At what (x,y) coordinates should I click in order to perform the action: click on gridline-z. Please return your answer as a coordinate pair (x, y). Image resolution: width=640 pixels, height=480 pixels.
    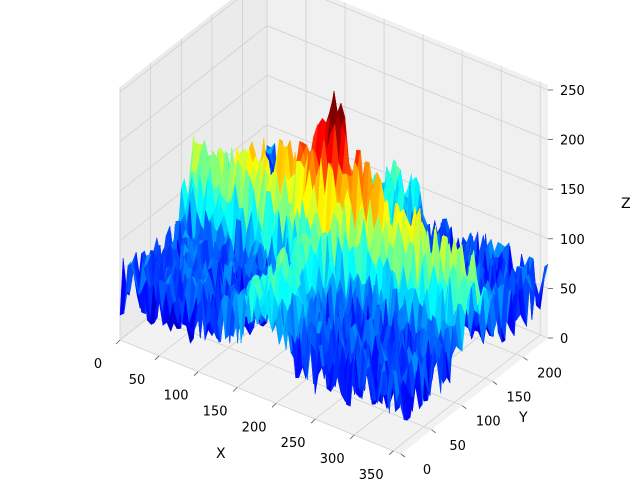
    Looking at the image, I should click on (334, 46).